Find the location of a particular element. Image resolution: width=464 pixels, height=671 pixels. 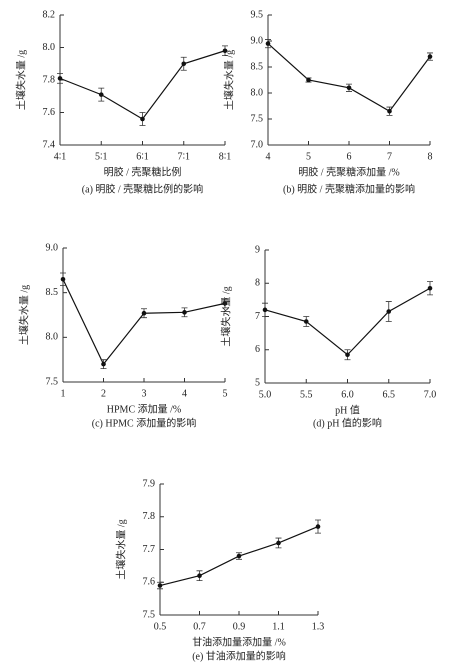

x-tick-label: 1.3 is located at coordinates (318, 626).